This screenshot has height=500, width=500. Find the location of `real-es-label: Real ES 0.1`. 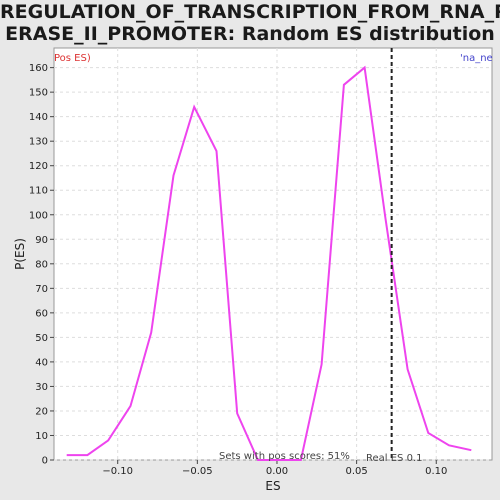

real-es-label: Real ES 0.1 is located at coordinates (394, 458).